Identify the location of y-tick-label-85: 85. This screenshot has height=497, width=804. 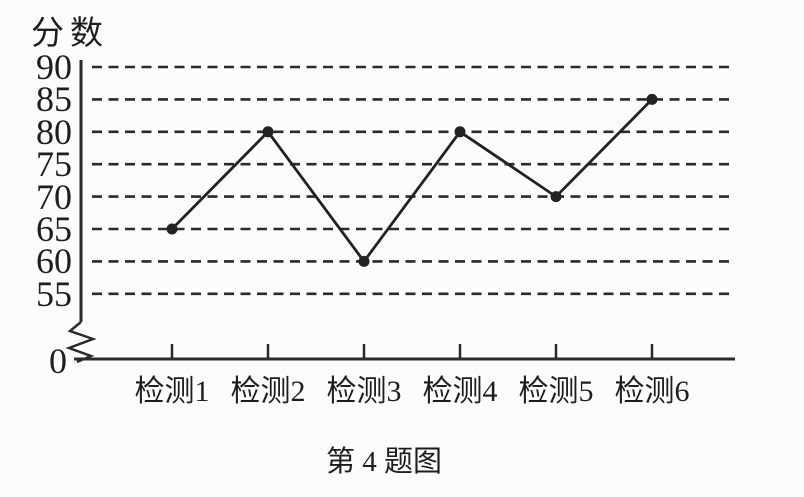
(54, 99).